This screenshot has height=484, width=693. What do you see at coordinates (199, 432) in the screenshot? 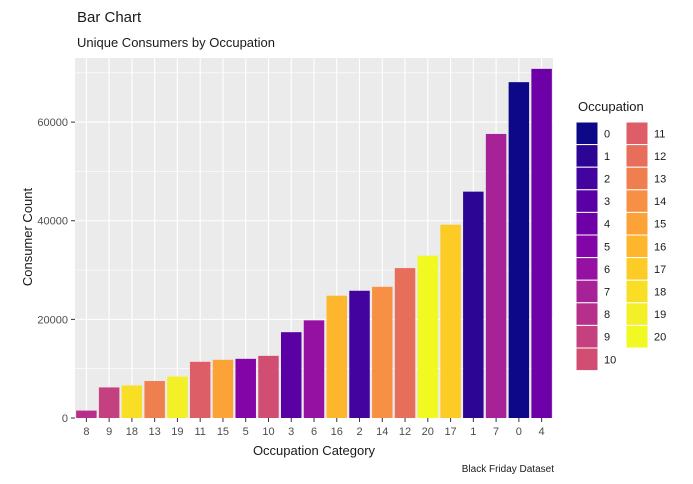
I see `x-tick-label: 11` at bounding box center [199, 432].